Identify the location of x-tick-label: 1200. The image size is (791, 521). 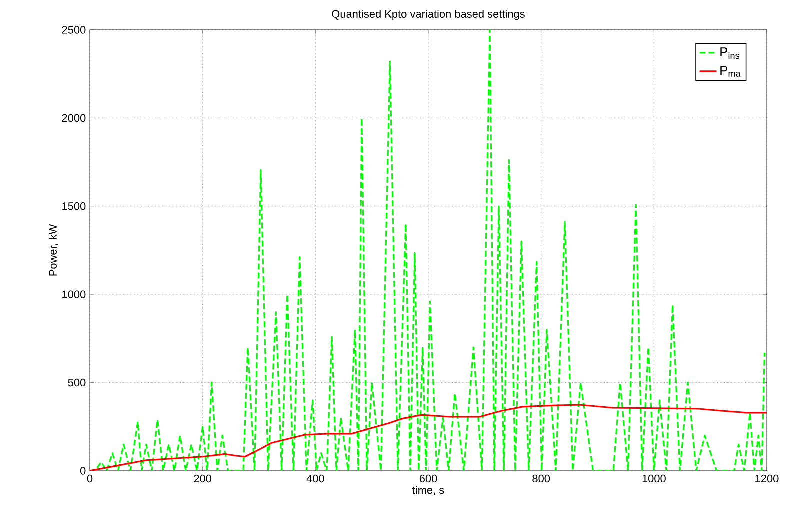
(767, 478).